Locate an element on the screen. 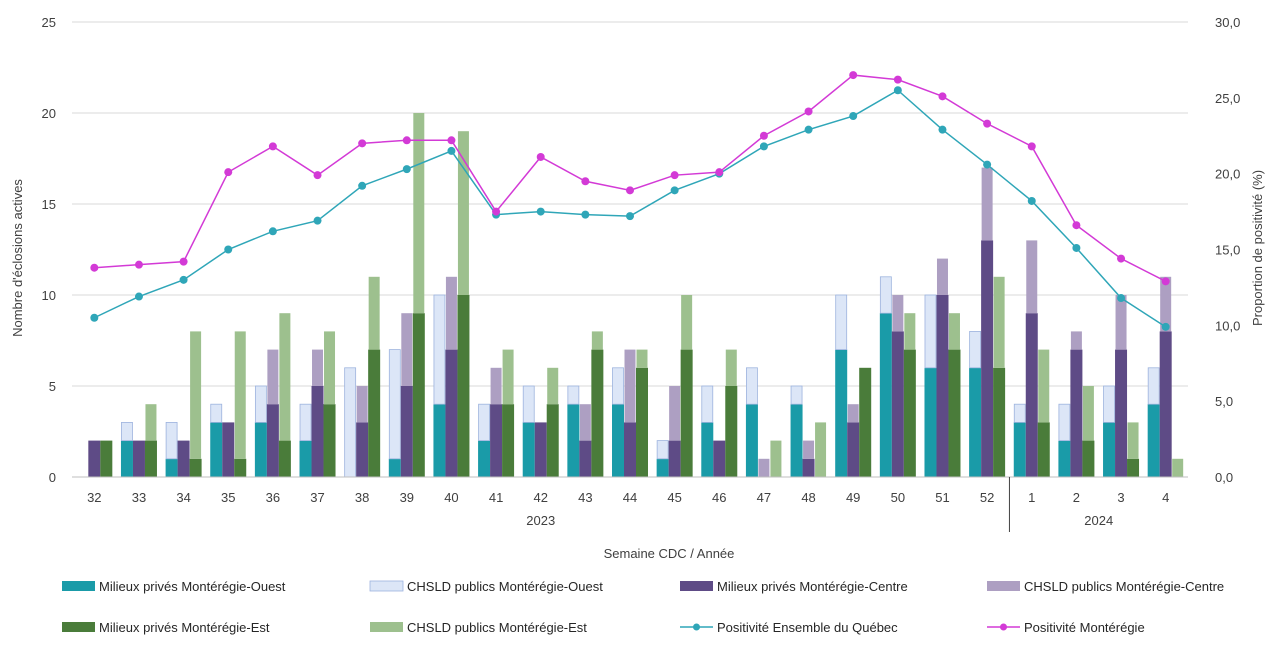  legend-label: CHSLD publics Montérégie-Est is located at coordinates (497, 627).